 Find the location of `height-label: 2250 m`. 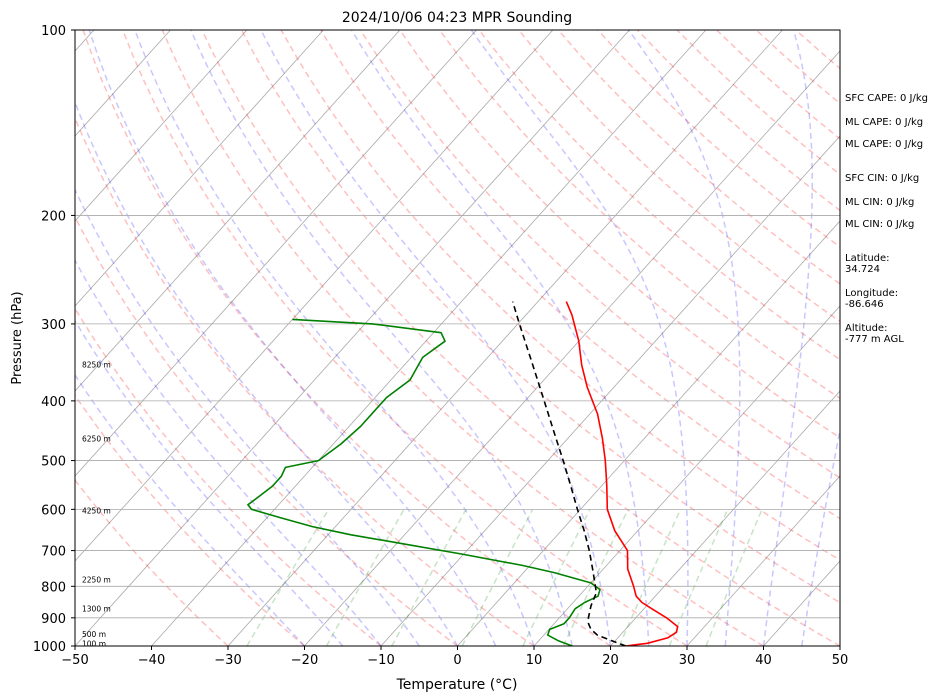

height-label: 2250 m is located at coordinates (96, 580).